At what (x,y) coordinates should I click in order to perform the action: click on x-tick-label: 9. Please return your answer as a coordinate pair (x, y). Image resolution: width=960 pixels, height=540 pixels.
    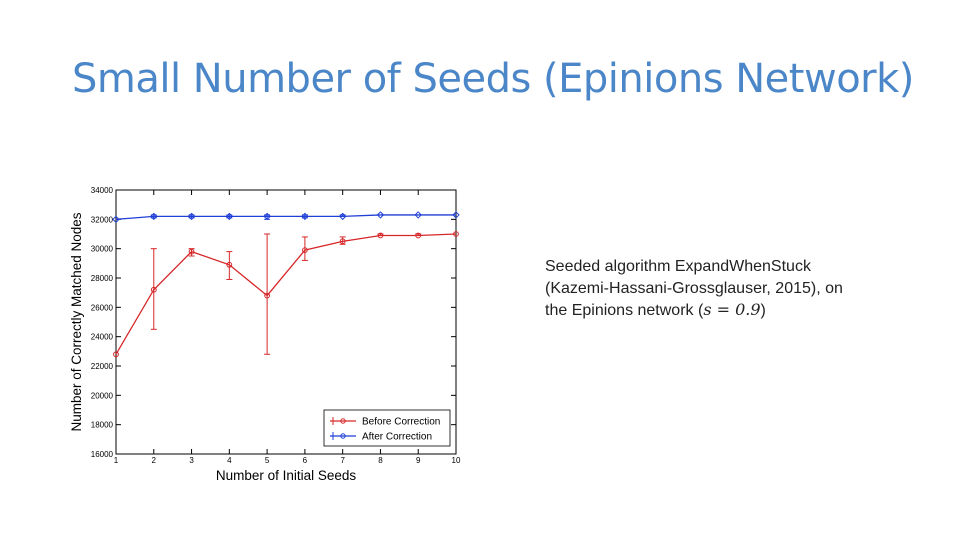
    Looking at the image, I should click on (418, 460).